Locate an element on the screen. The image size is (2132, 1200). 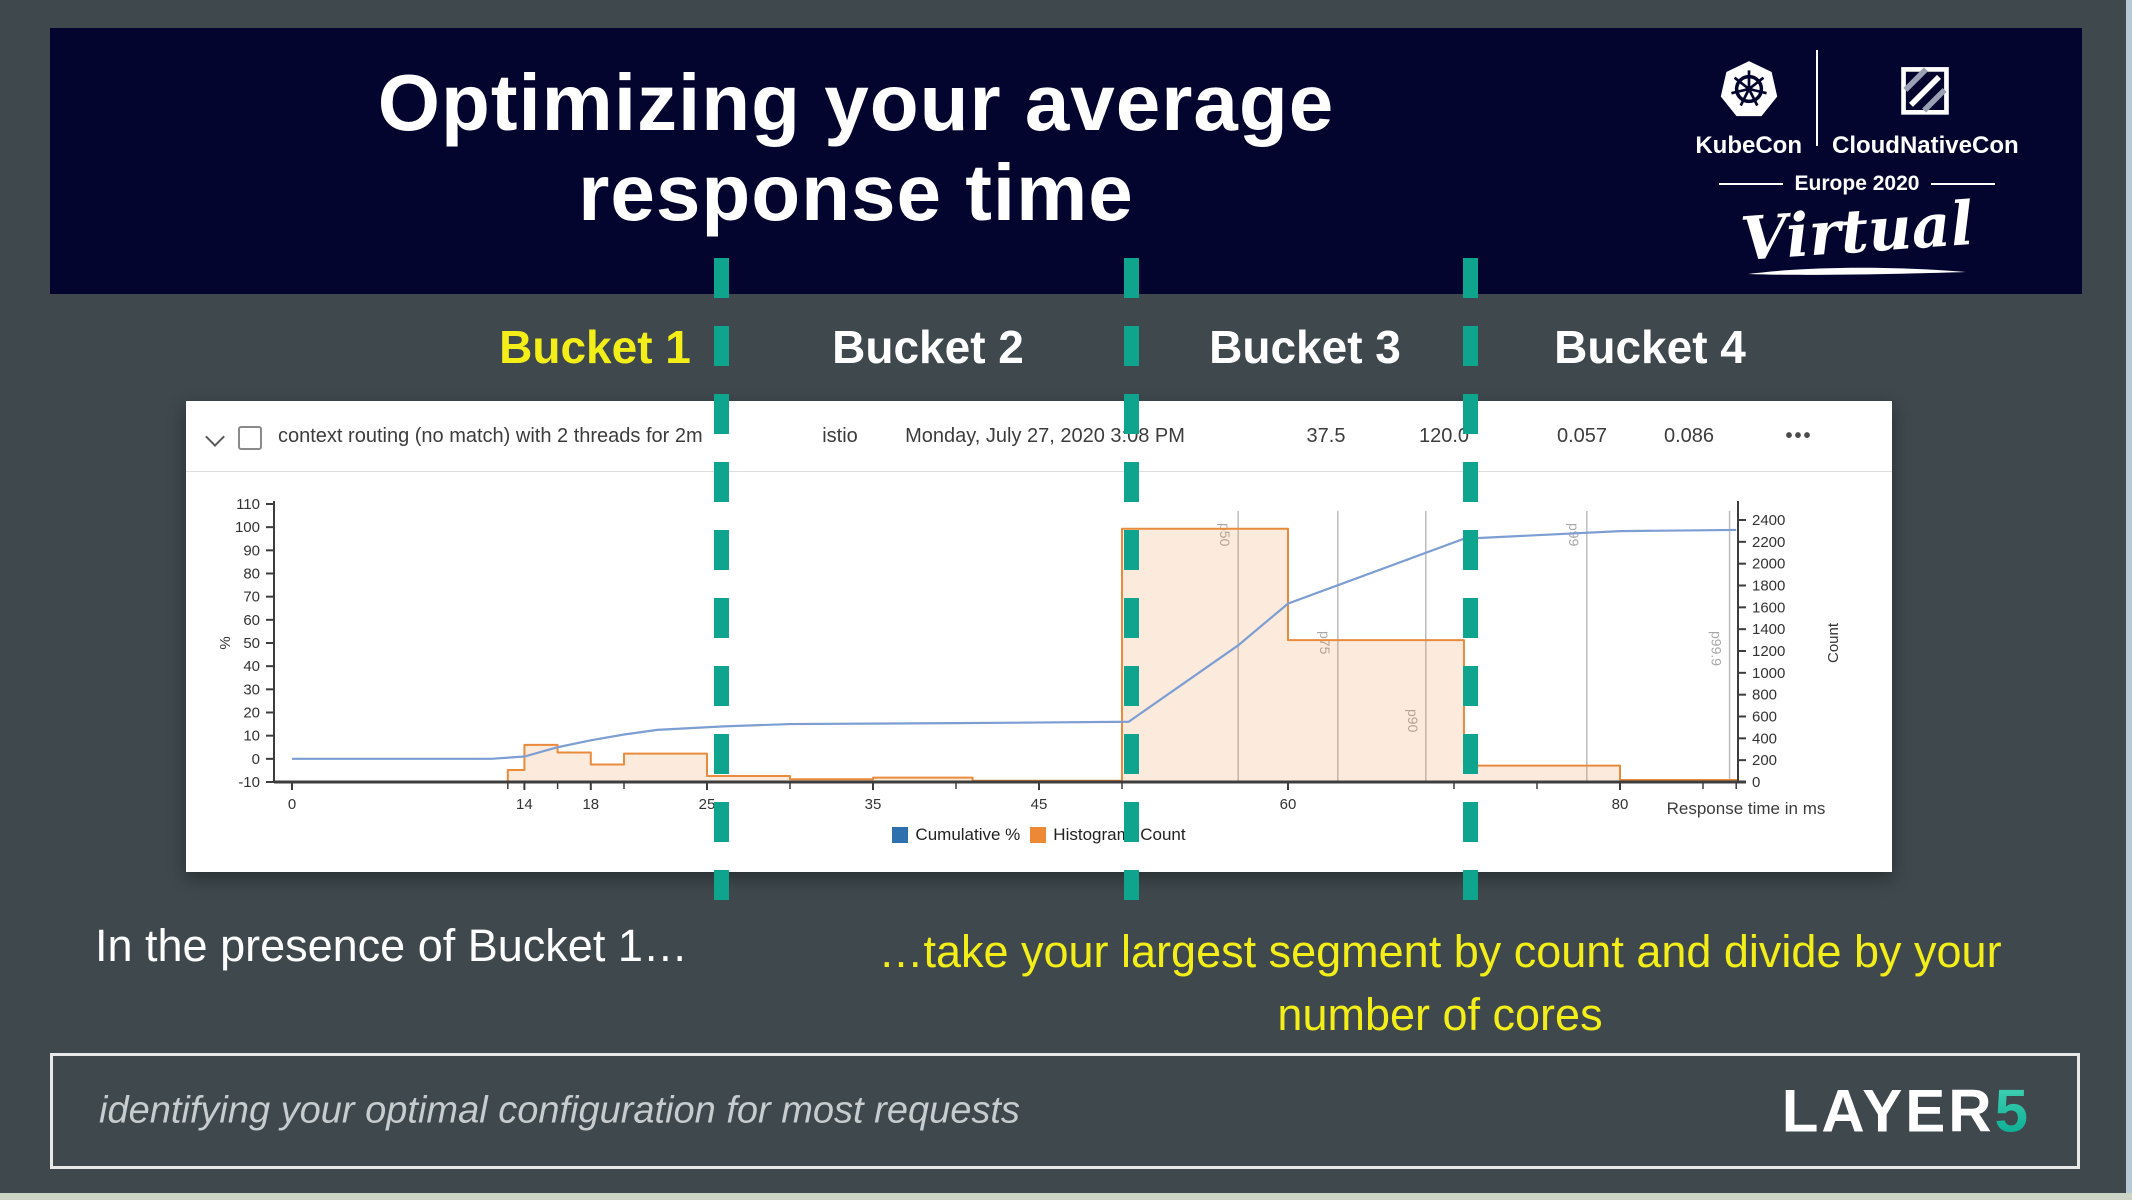
x-axis-title: Response time in ms is located at coordinates (1746, 808).